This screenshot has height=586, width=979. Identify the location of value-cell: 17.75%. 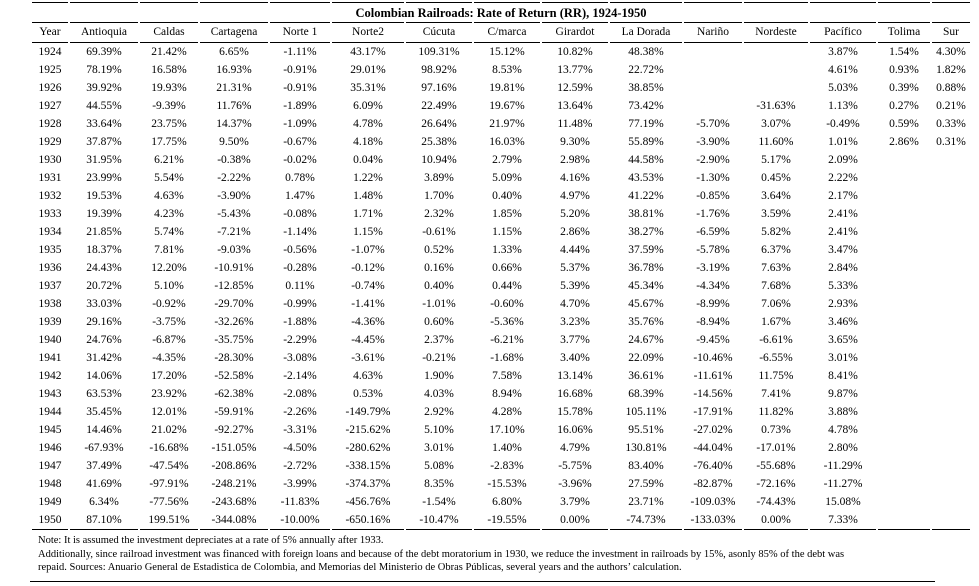
(169, 142).